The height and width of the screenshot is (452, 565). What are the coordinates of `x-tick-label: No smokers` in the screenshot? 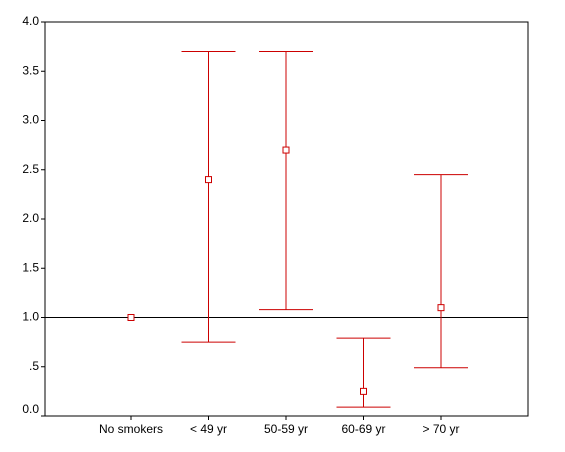 It's located at (131, 429).